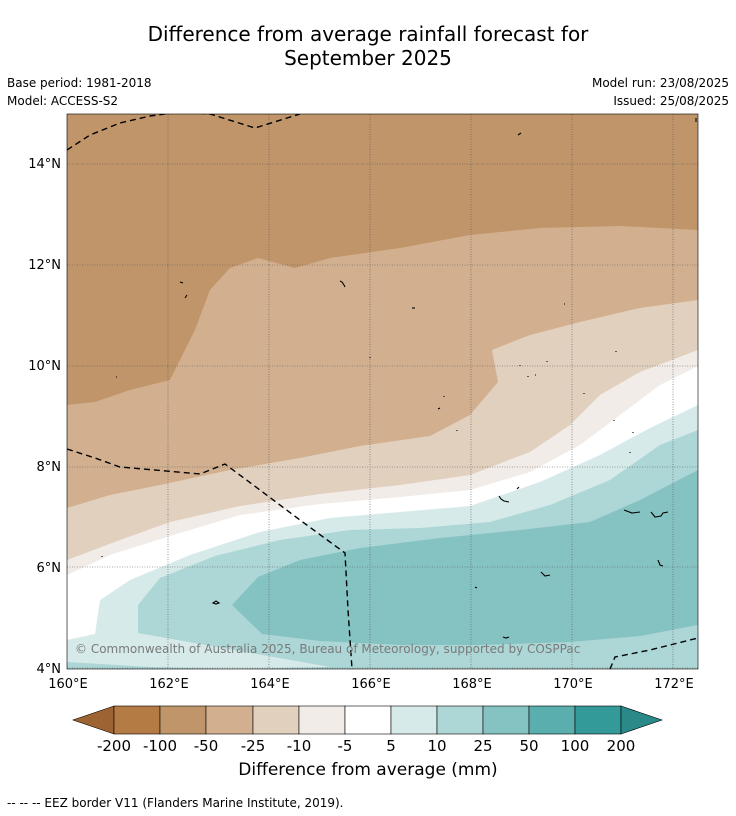 The width and height of the screenshot is (736, 816). Describe the element at coordinates (44, 164) in the screenshot. I see `y-tick-14: 14°N` at that location.